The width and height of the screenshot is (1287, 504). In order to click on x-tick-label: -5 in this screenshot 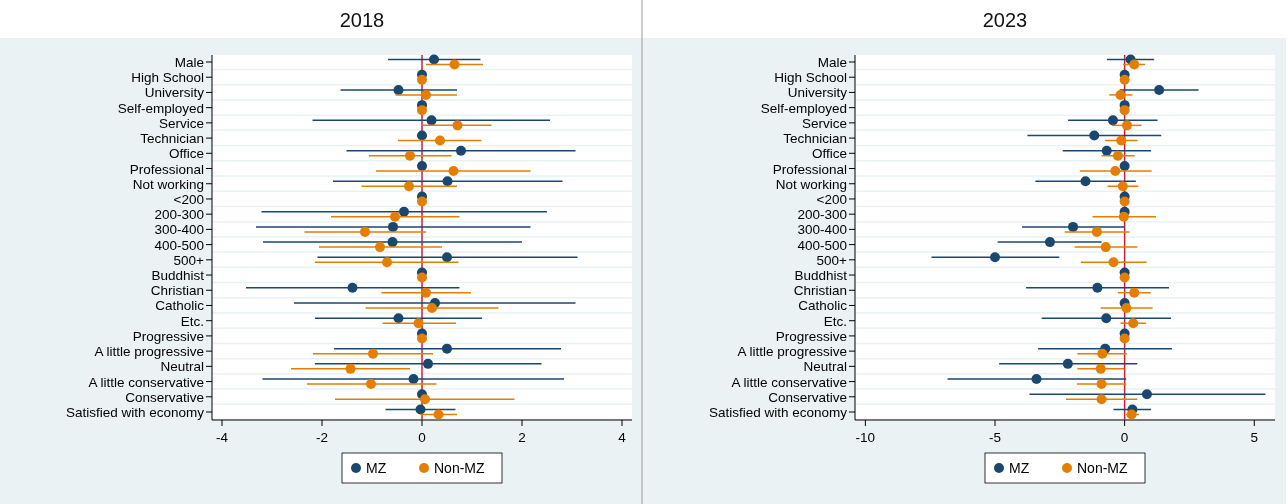, I will do `click(995, 437)`.